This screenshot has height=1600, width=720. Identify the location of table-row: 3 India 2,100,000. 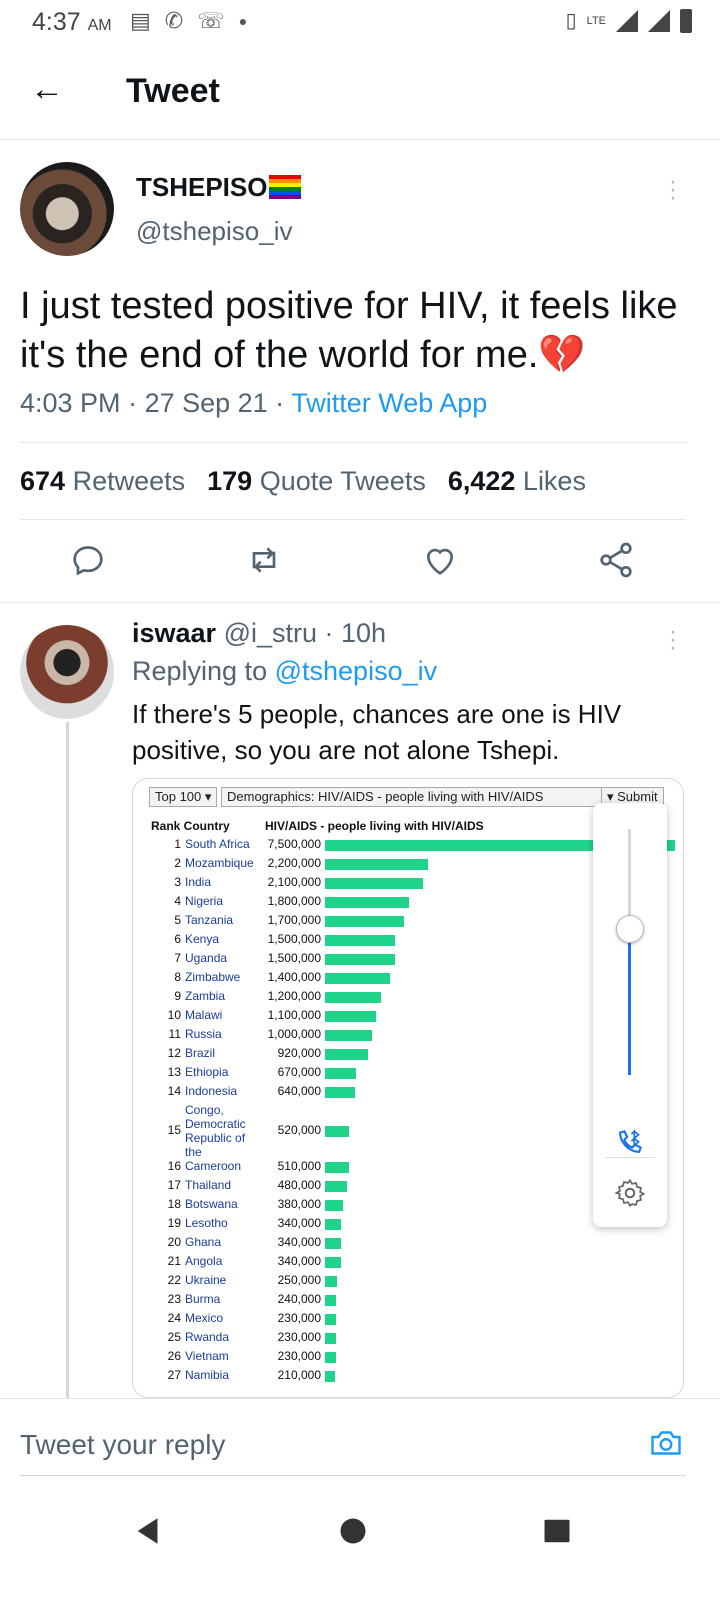
(408, 884).